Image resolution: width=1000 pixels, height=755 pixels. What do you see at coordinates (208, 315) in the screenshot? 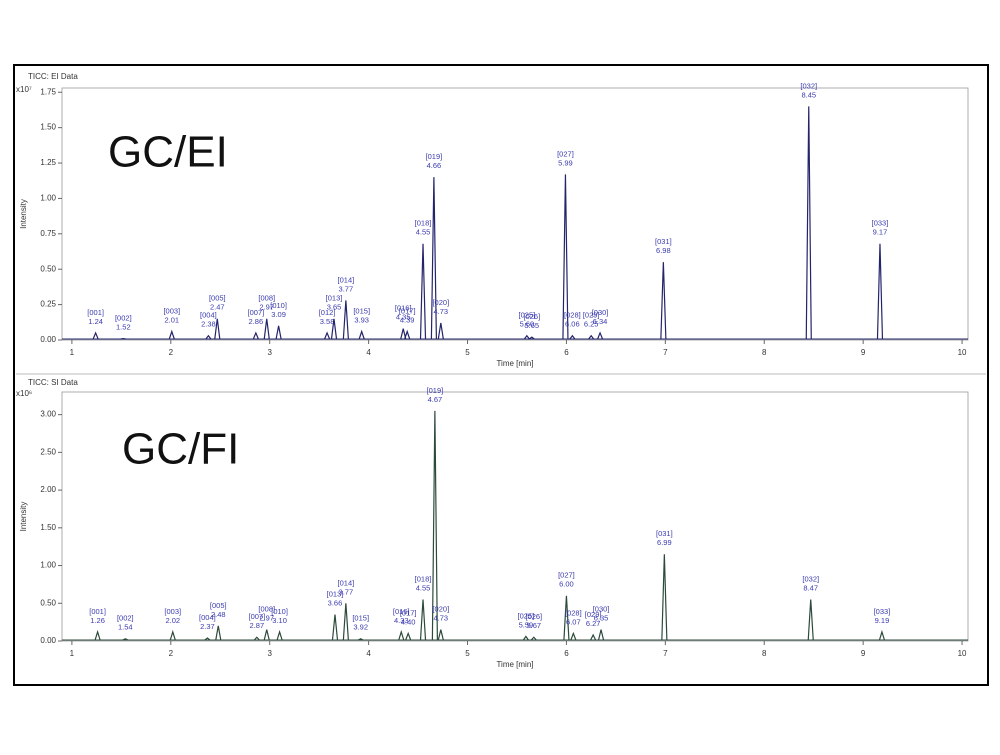
I see `peak-id: [004]` at bounding box center [208, 315].